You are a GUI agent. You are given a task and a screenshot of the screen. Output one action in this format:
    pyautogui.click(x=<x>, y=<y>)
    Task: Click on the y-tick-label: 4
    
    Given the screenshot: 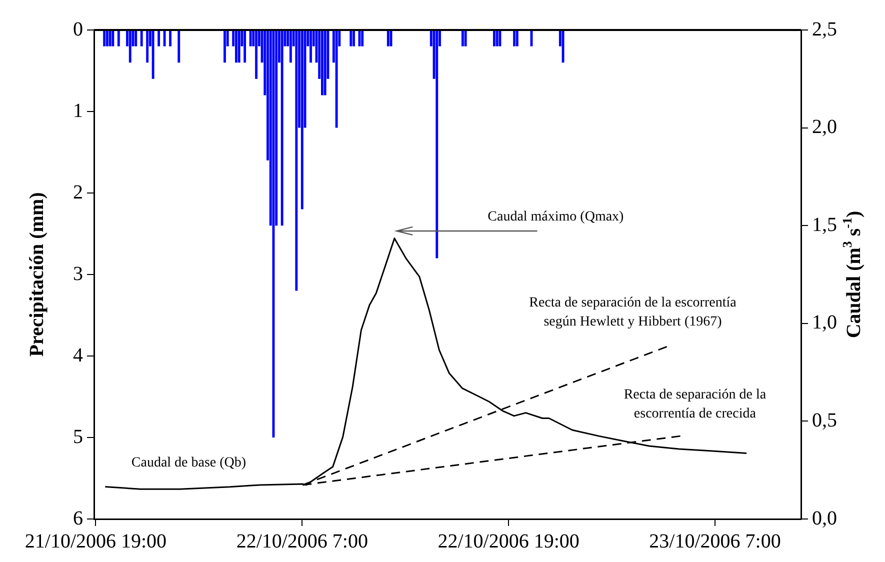 What is the action you would take?
    pyautogui.click(x=78, y=355)
    